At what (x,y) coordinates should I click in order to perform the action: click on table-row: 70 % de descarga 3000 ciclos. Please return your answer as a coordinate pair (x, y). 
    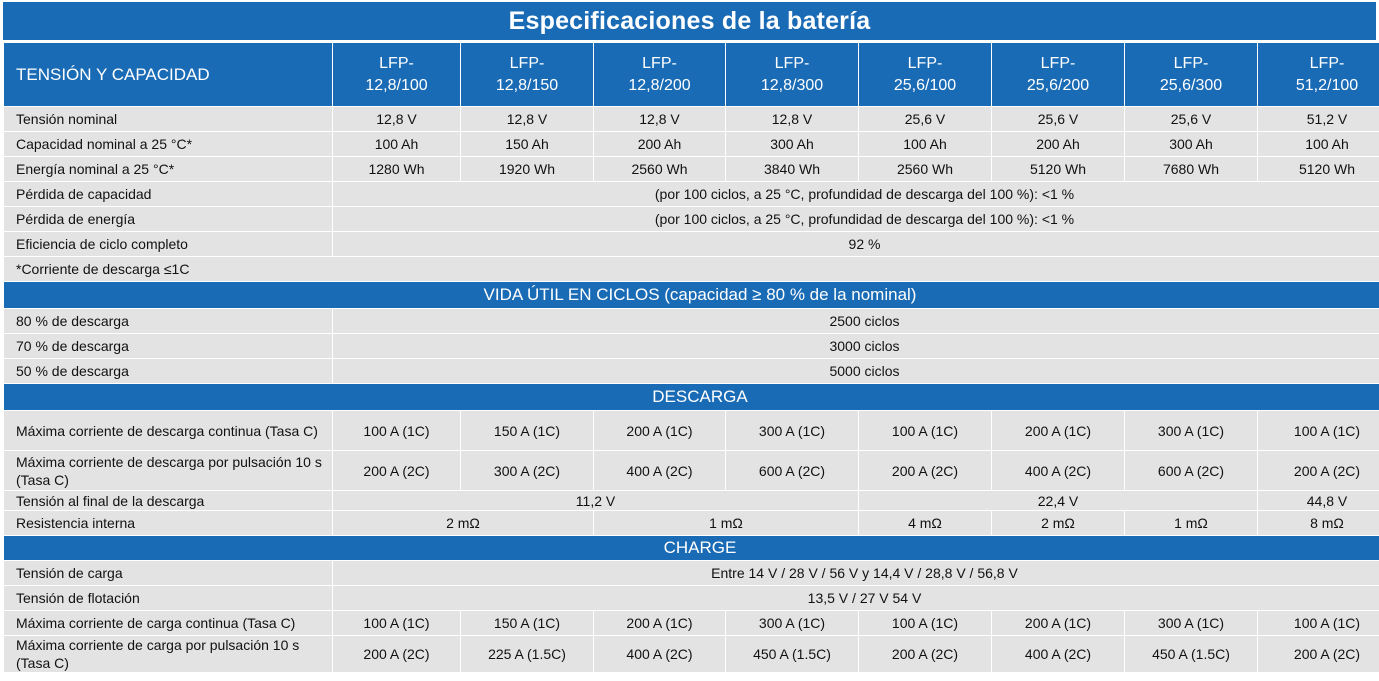
    Looking at the image, I should click on (691, 346).